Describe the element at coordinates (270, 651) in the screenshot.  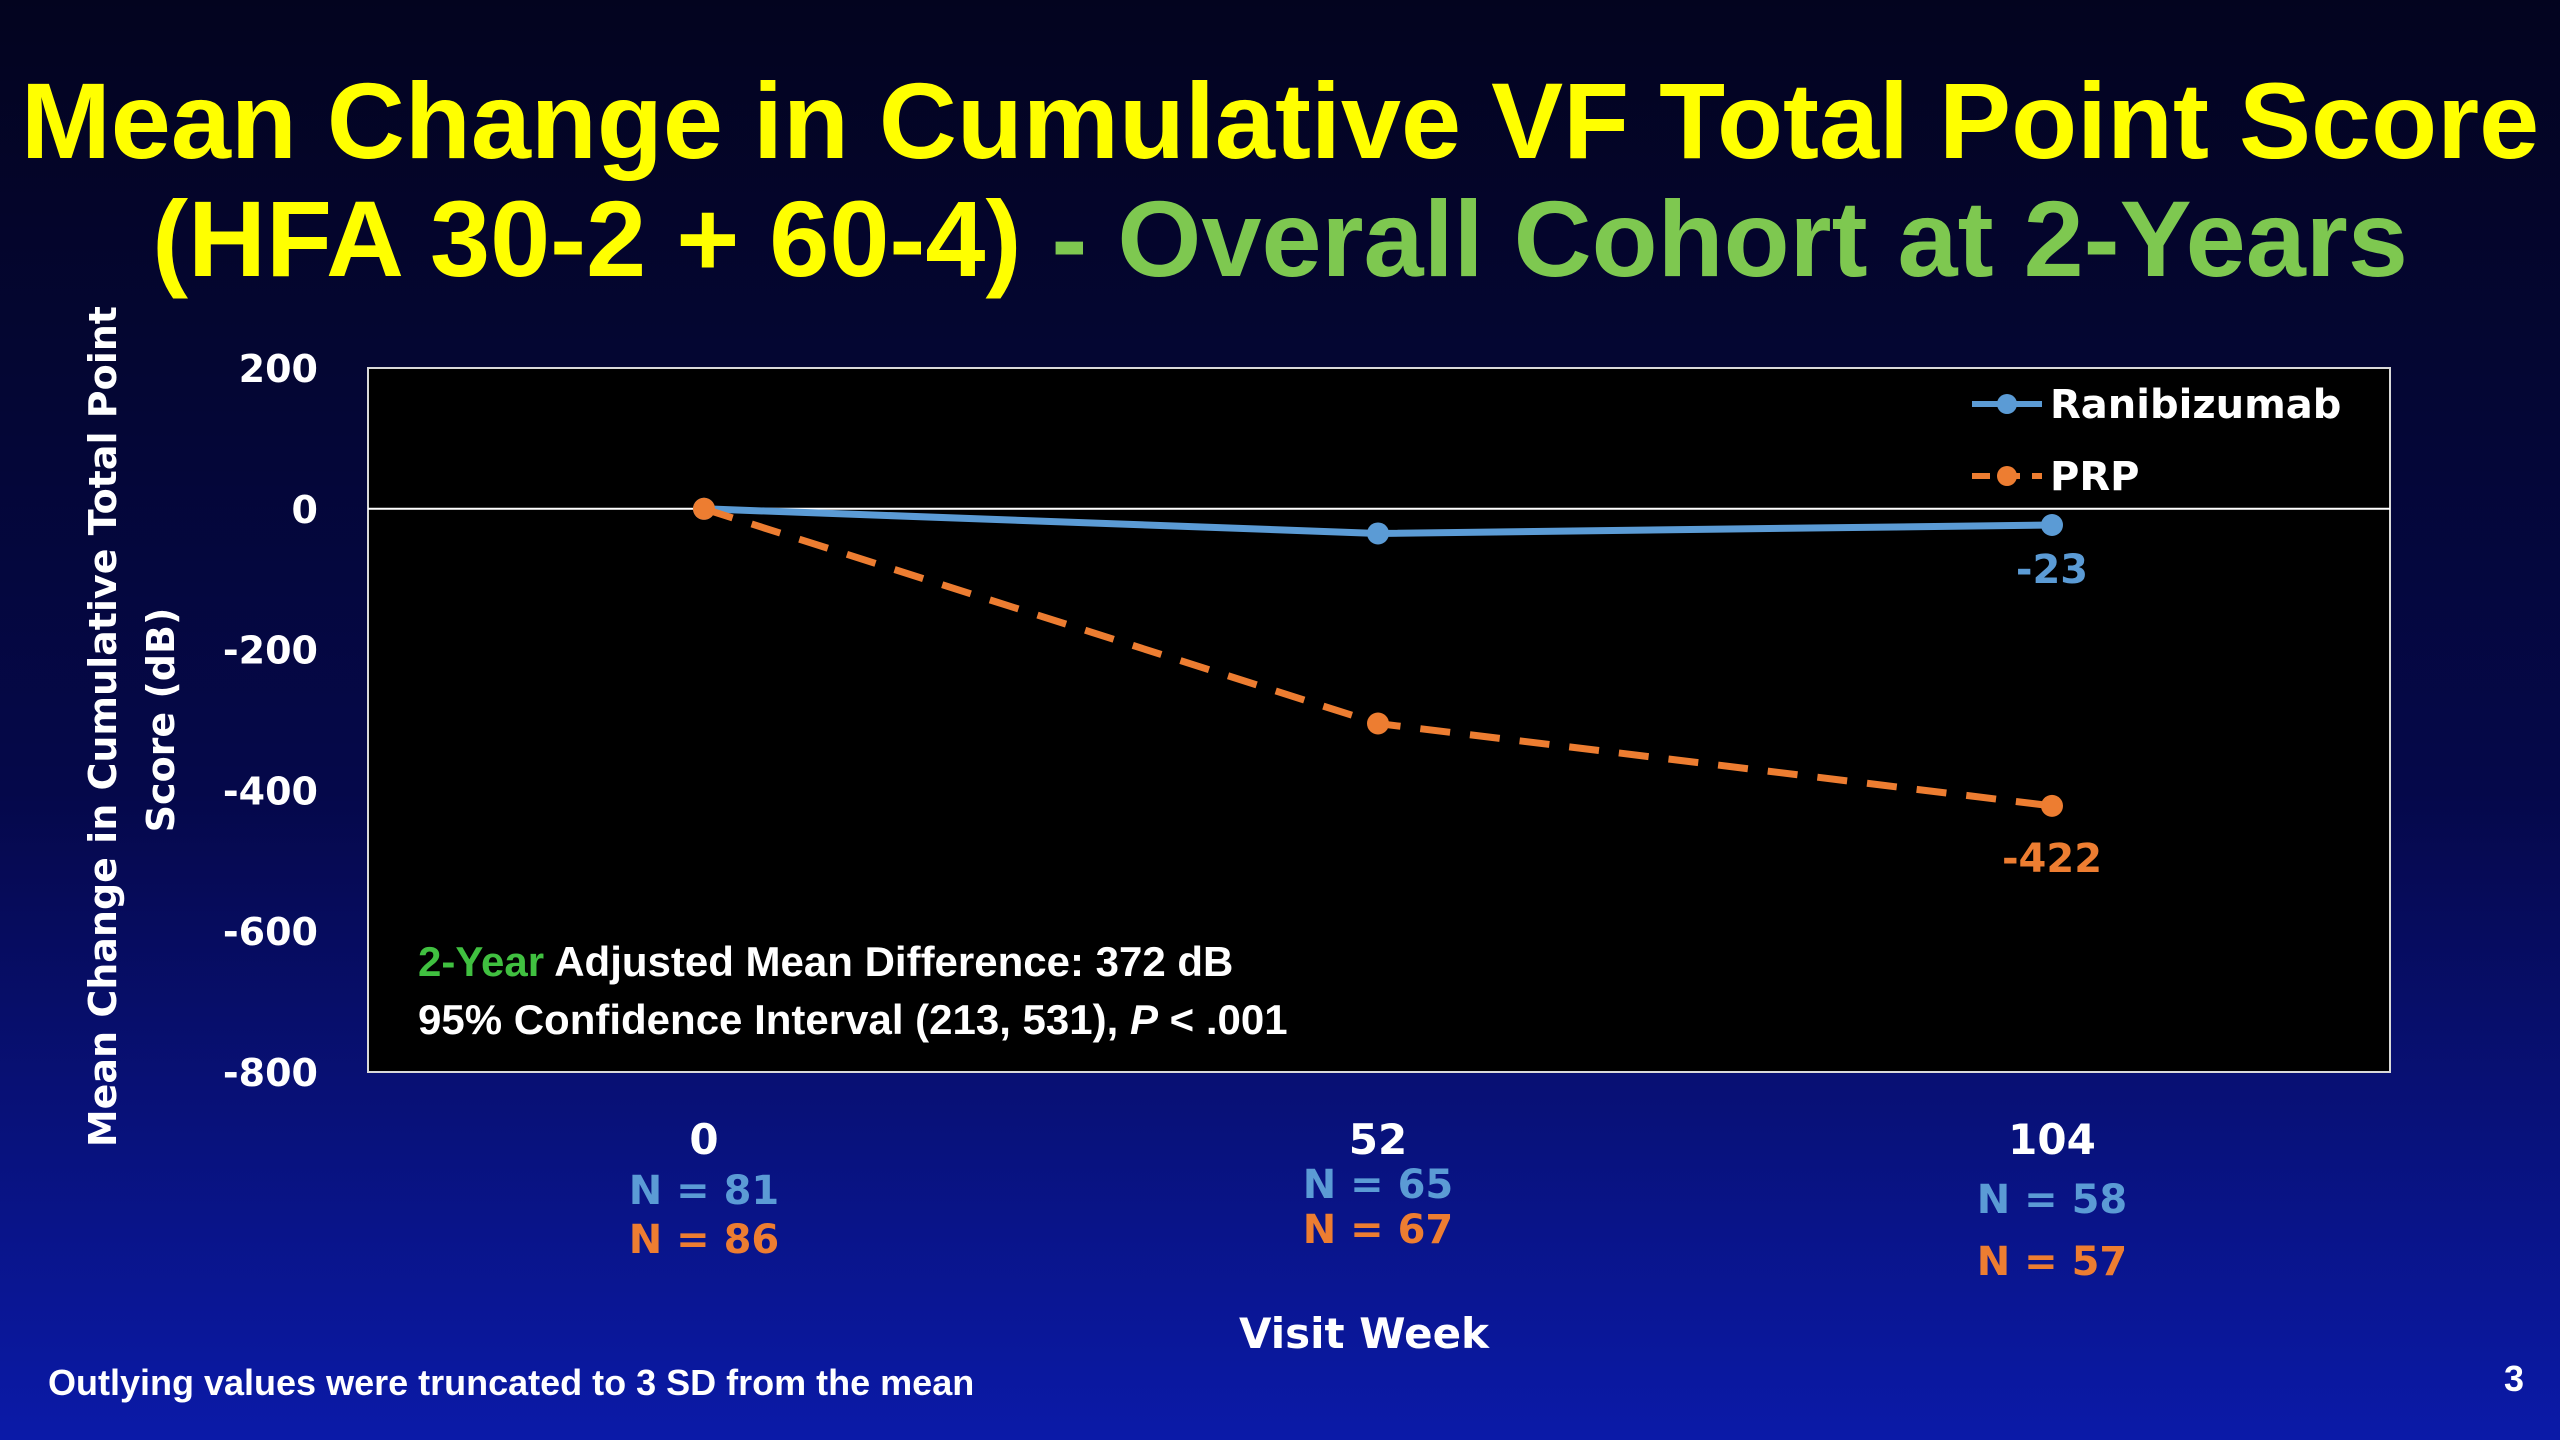
I see `y-tick-label: -200` at that location.